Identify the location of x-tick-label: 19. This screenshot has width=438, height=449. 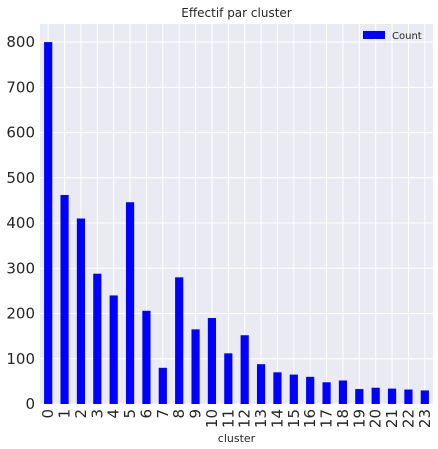
(359, 418).